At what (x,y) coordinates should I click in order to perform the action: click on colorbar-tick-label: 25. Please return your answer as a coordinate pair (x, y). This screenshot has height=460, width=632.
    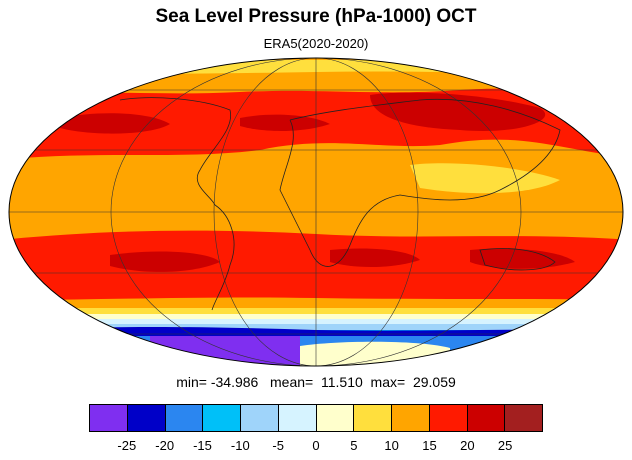
    Looking at the image, I should click on (505, 445).